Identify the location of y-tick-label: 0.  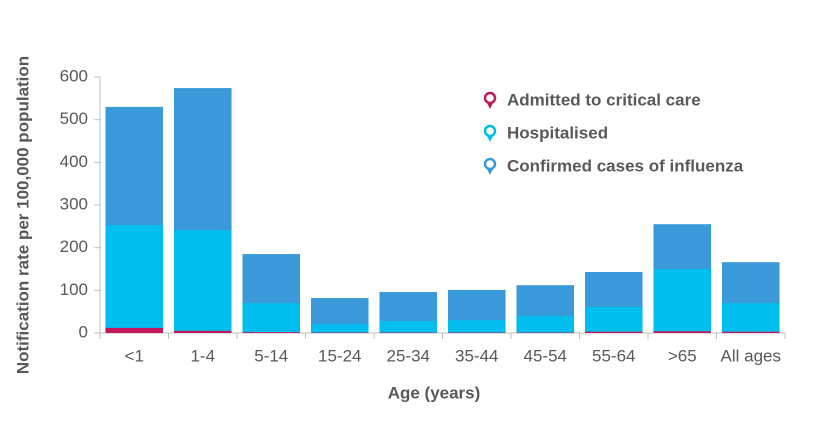
(83, 331).